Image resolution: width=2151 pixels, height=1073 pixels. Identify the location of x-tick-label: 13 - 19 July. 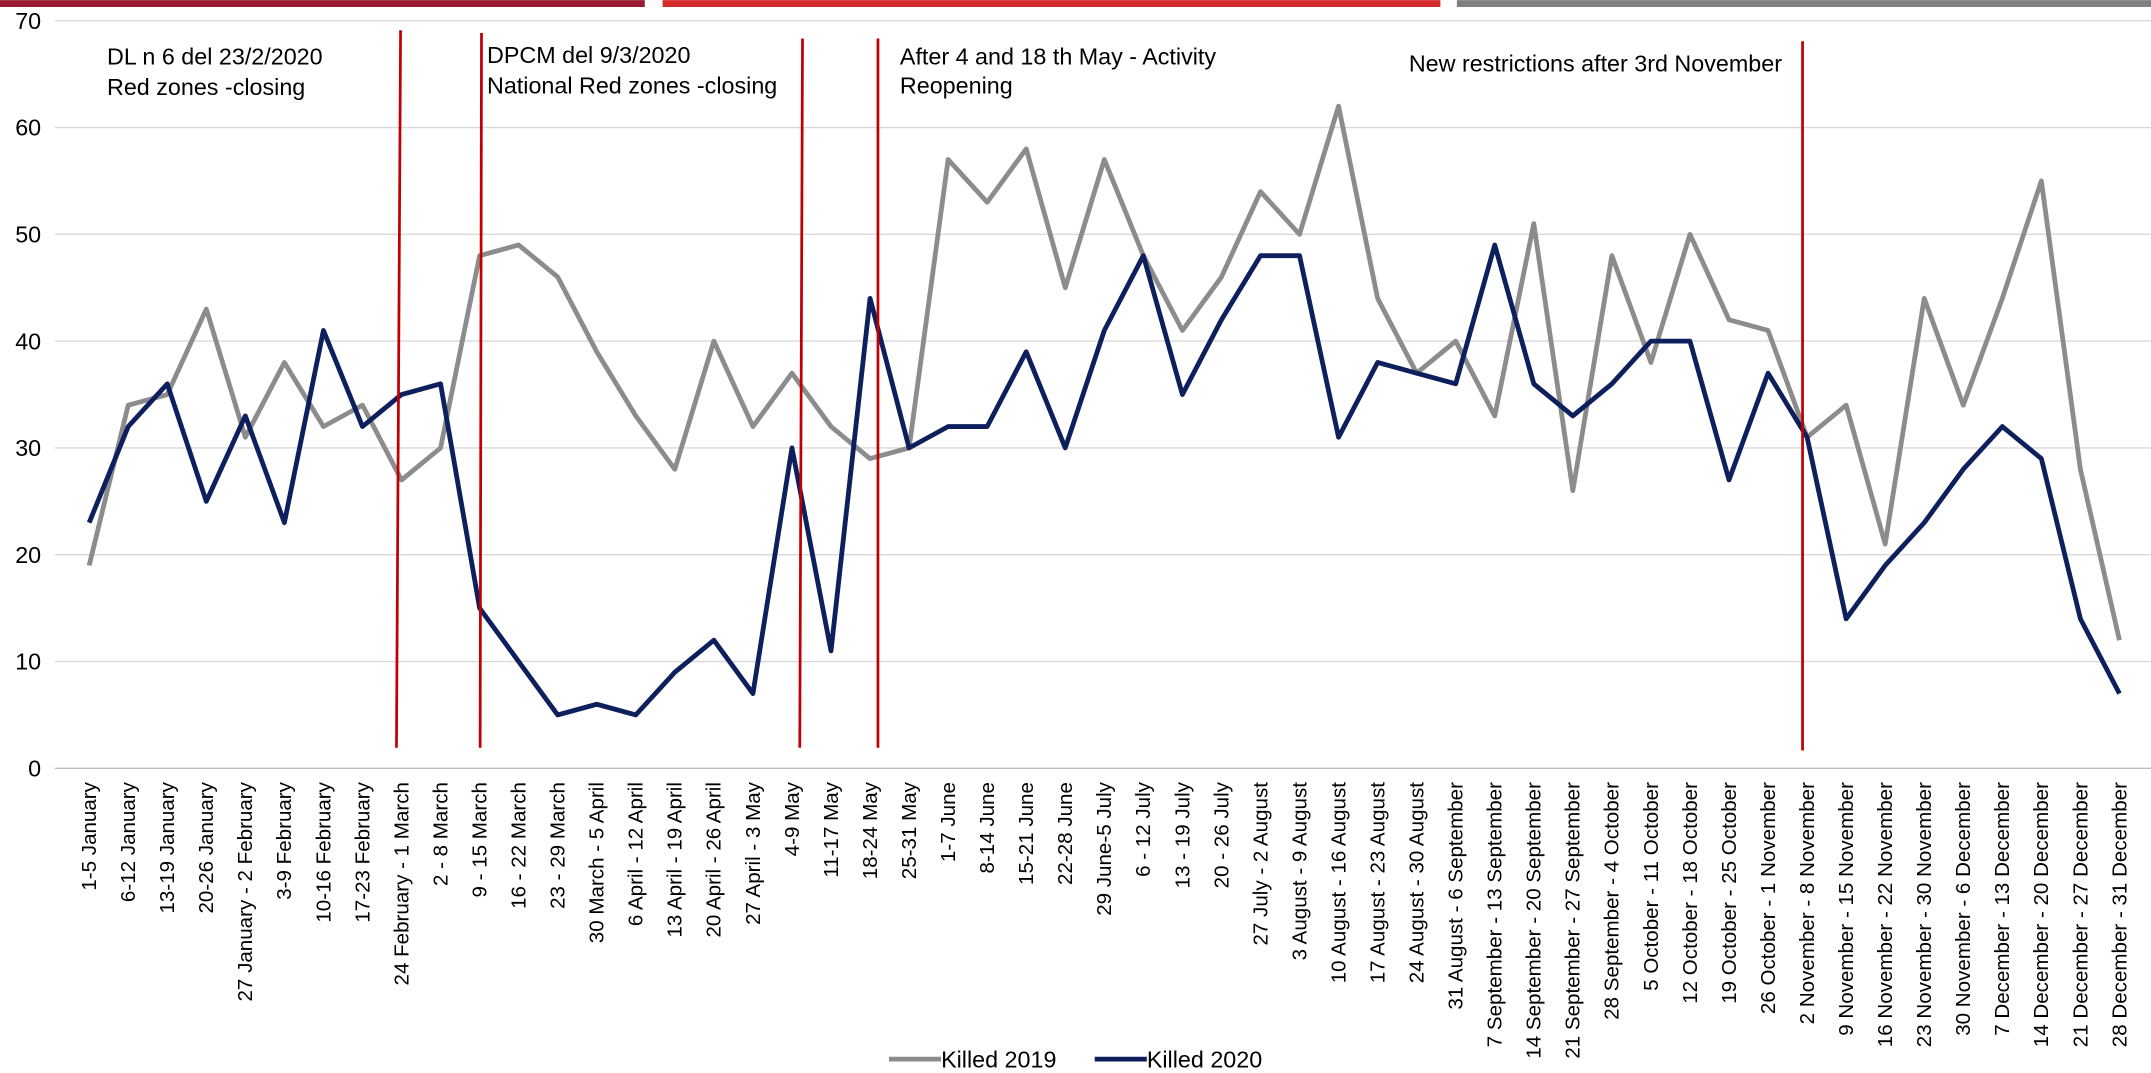
(1182, 834).